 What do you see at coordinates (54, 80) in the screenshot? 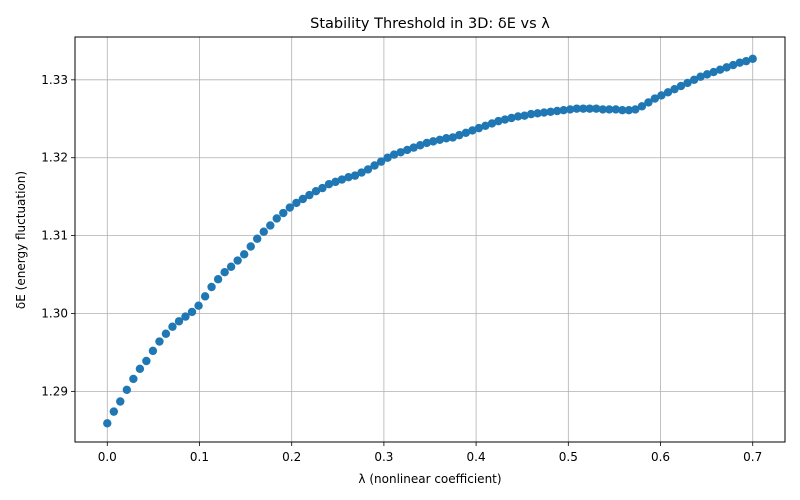
I see `y-tick-label: 1.33` at bounding box center [54, 80].